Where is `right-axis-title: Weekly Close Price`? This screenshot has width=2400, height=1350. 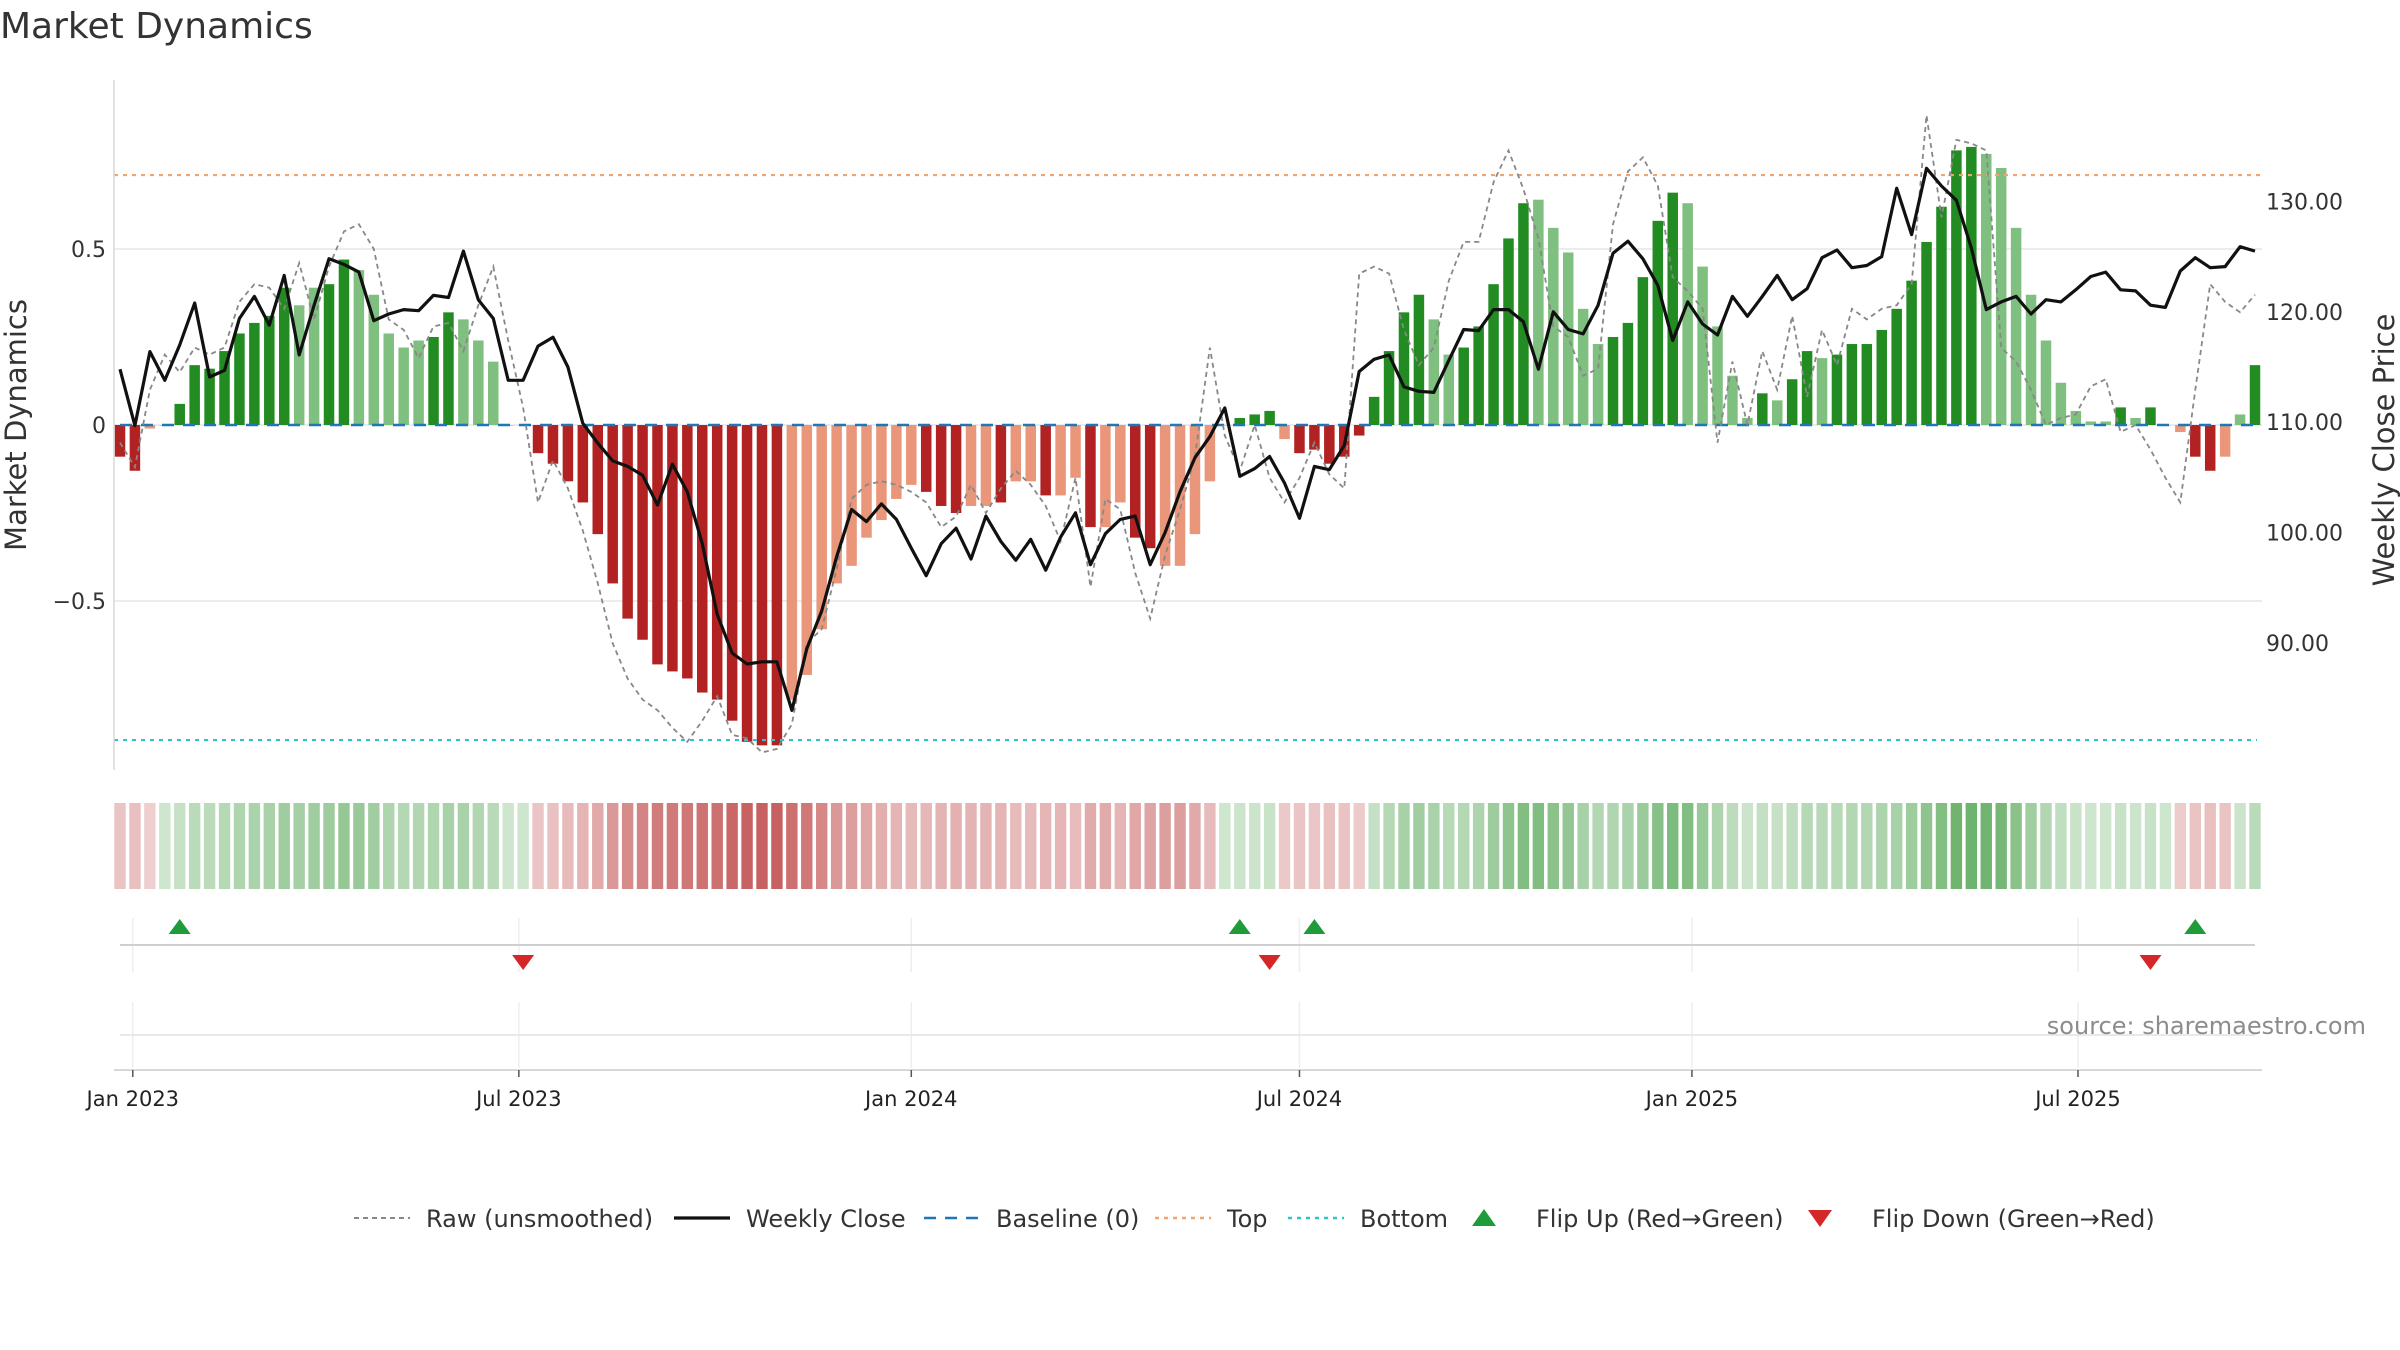 right-axis-title: Weekly Close Price is located at coordinates (2383, 450).